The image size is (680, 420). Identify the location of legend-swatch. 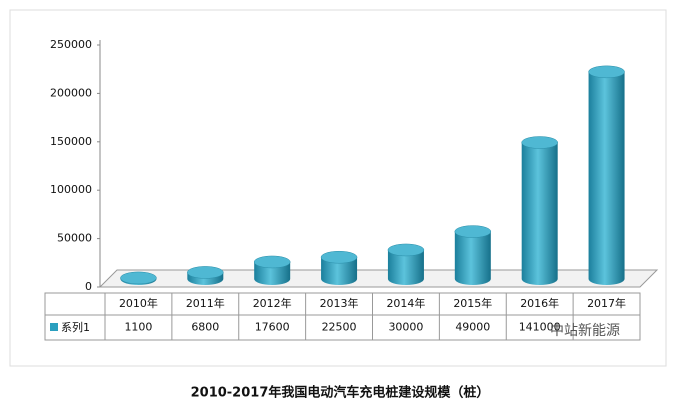
(54, 327).